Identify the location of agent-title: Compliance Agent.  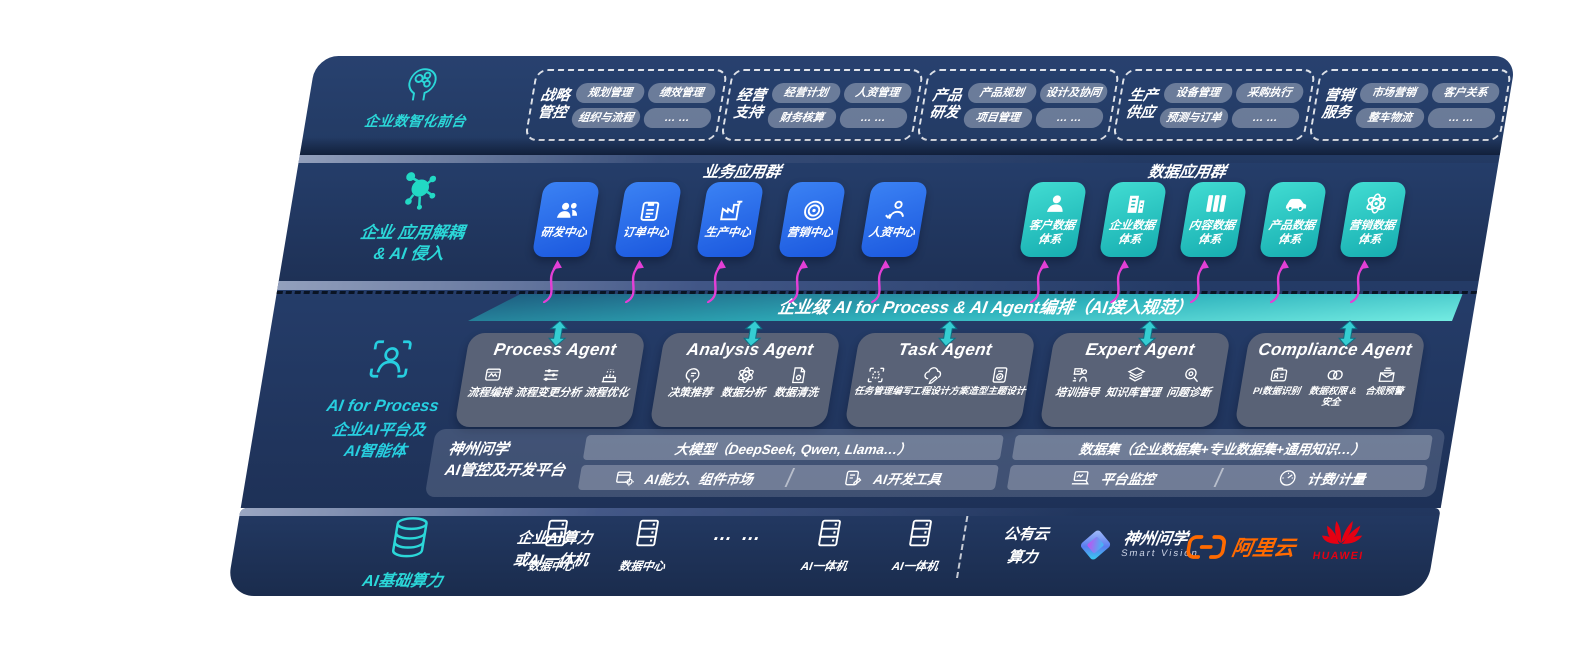
(1335, 349).